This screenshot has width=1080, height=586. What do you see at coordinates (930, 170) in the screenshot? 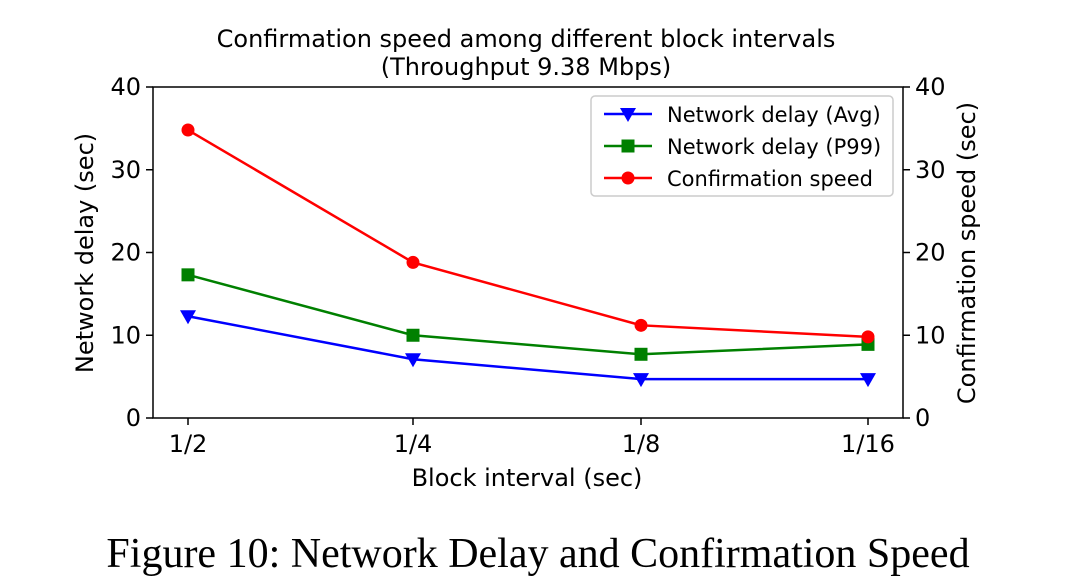
I see `y-tick-label-right: 30` at bounding box center [930, 170].